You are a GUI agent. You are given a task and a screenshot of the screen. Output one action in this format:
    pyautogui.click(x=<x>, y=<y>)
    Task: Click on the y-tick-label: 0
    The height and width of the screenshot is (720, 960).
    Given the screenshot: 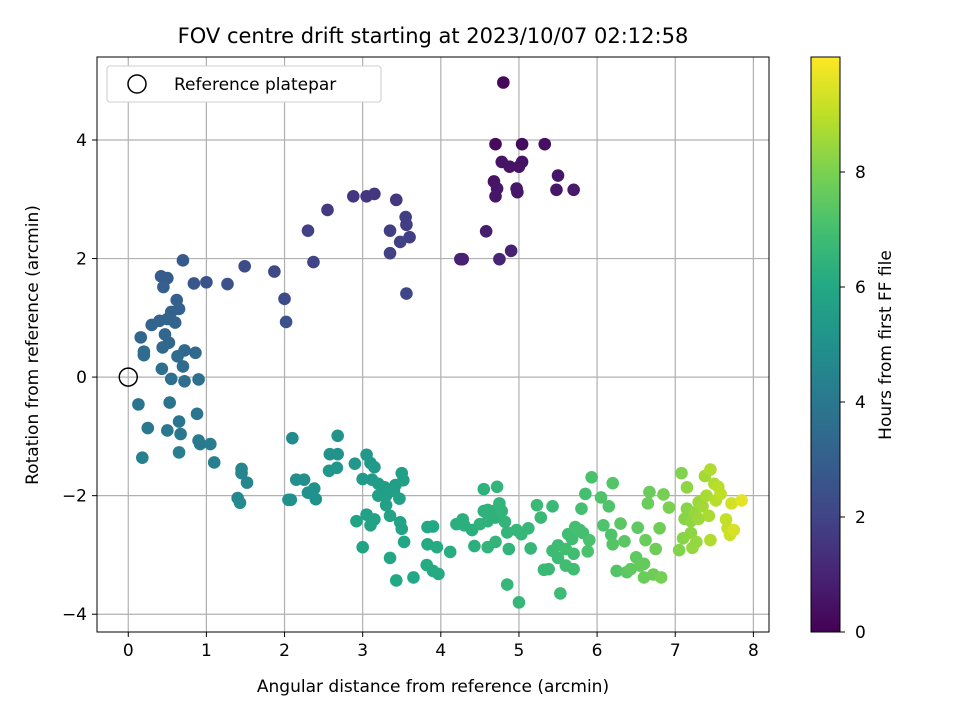 What is the action you would take?
    pyautogui.click(x=81, y=378)
    